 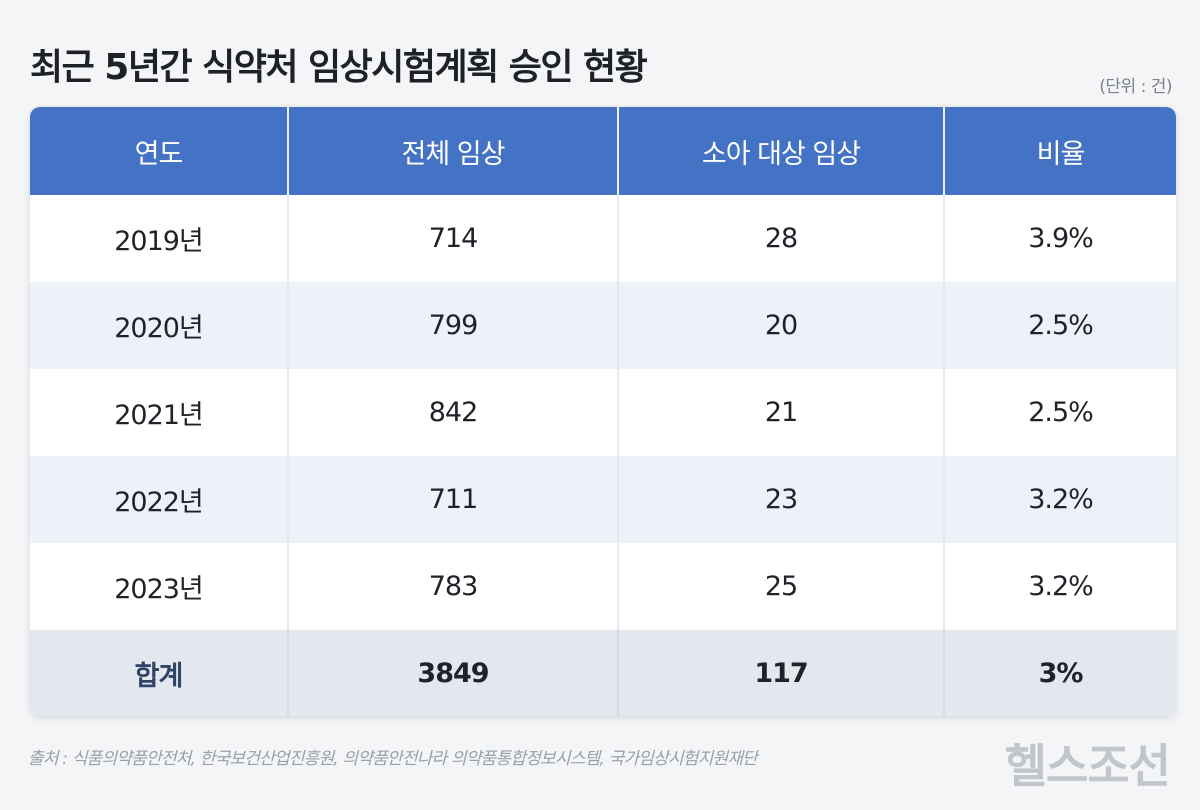 What do you see at coordinates (159, 325) in the screenshot?
I see `cell-year: 2020년` at bounding box center [159, 325].